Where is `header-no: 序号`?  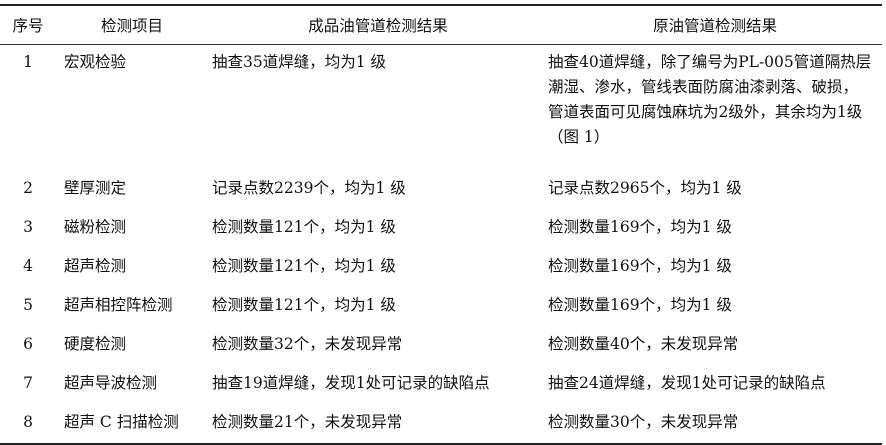 header-no: 序号 is located at coordinates (28, 26).